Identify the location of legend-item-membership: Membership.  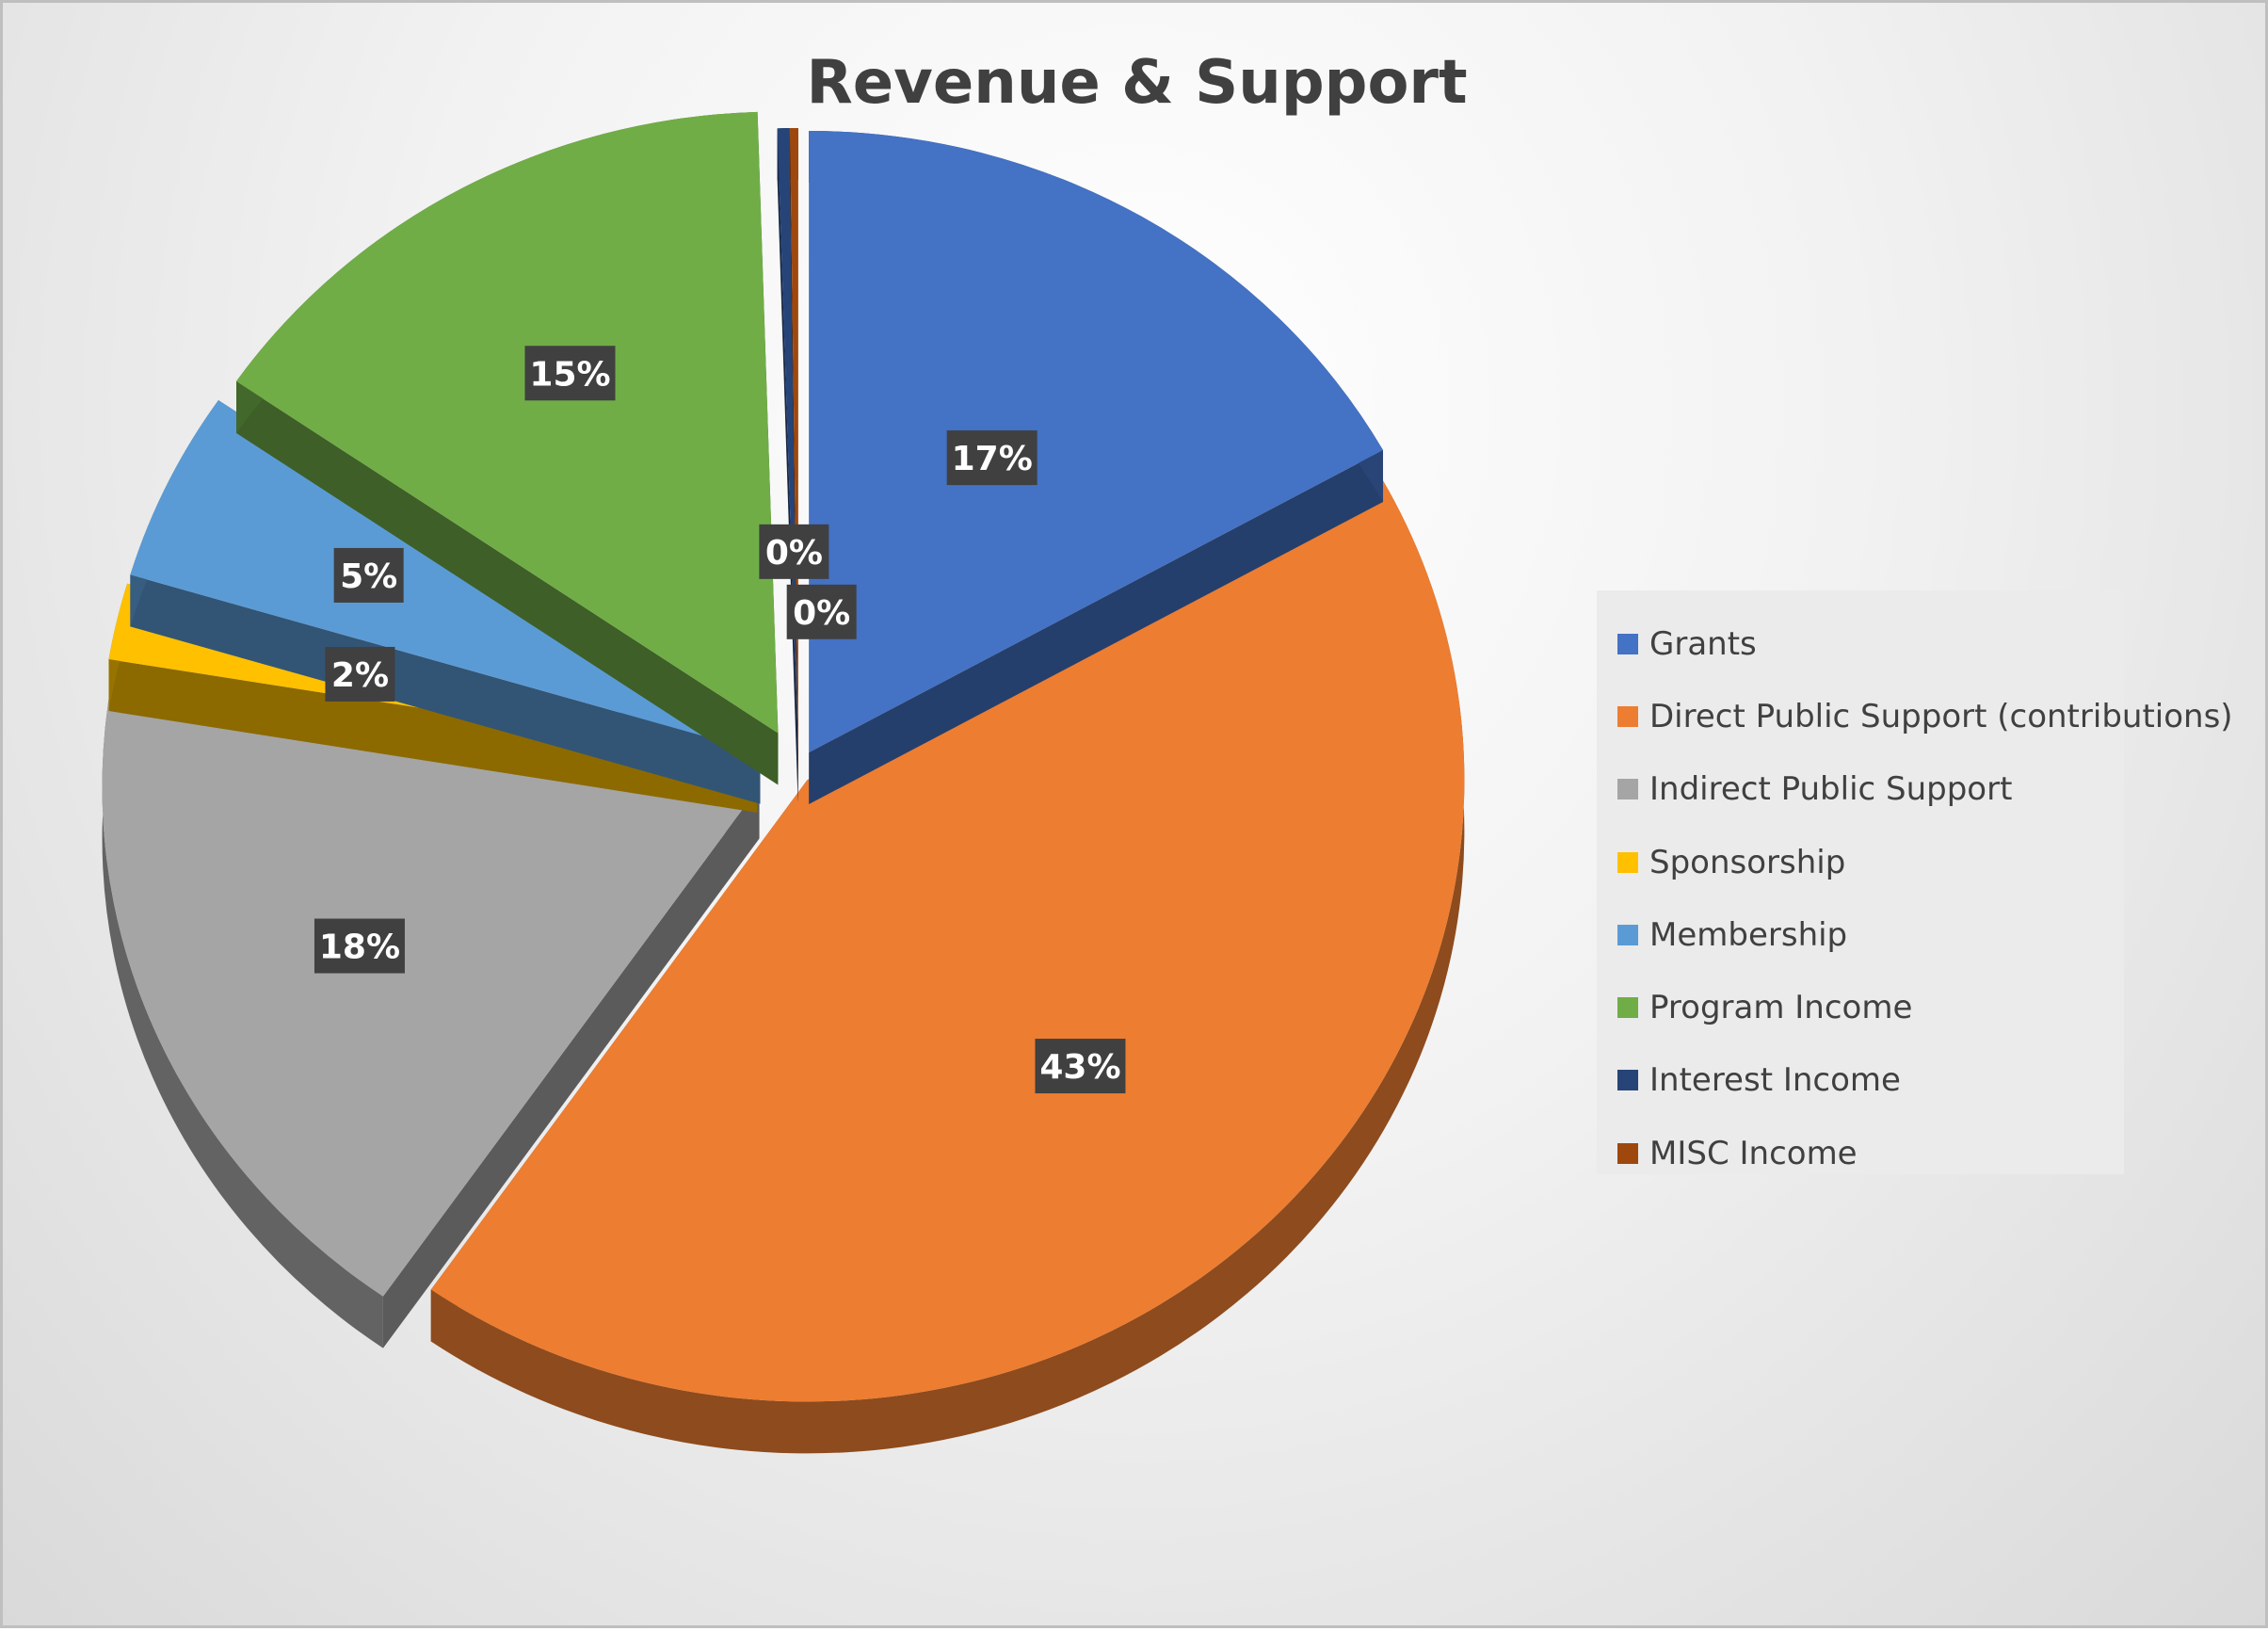
(1870, 934).